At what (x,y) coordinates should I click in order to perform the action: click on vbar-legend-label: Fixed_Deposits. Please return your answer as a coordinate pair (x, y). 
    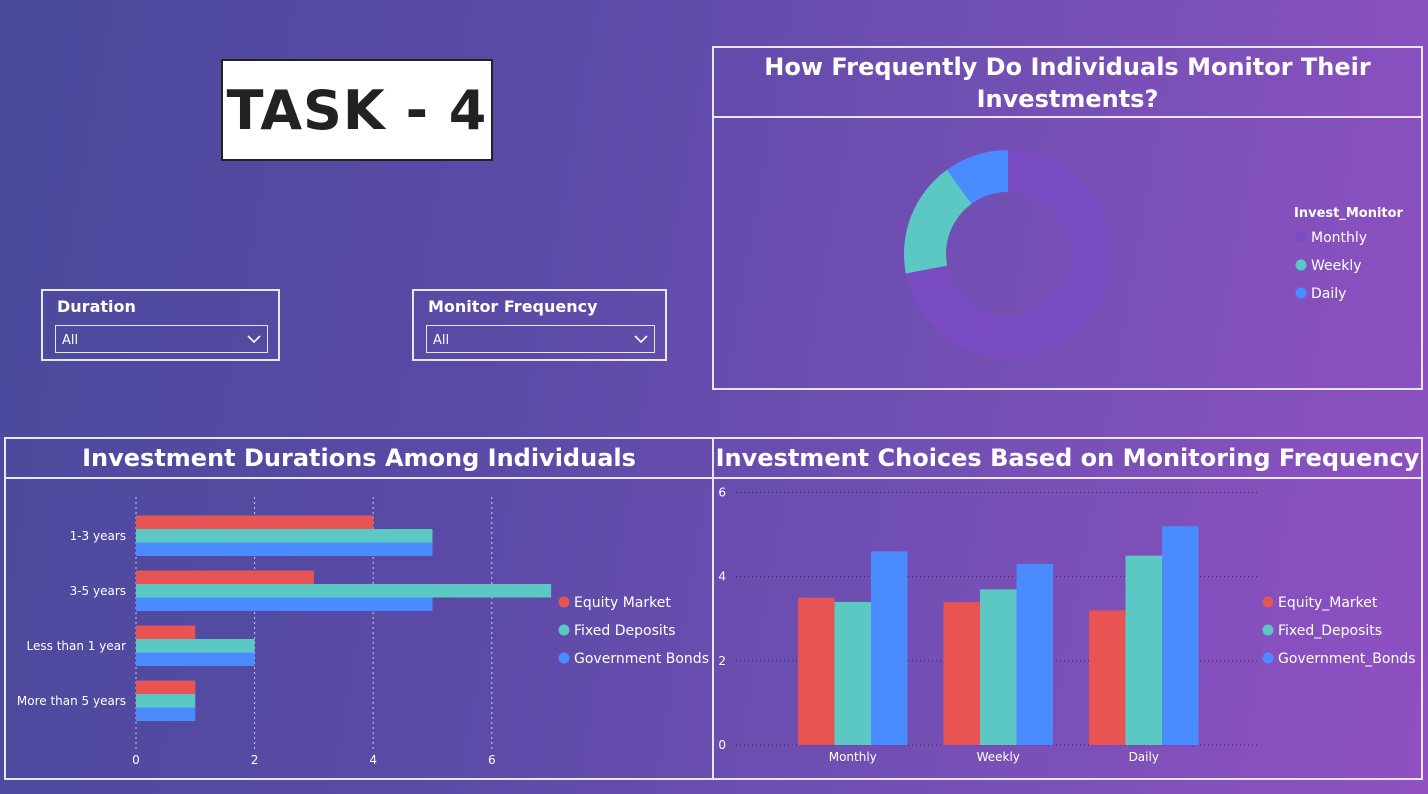
    Looking at the image, I should click on (1330, 631).